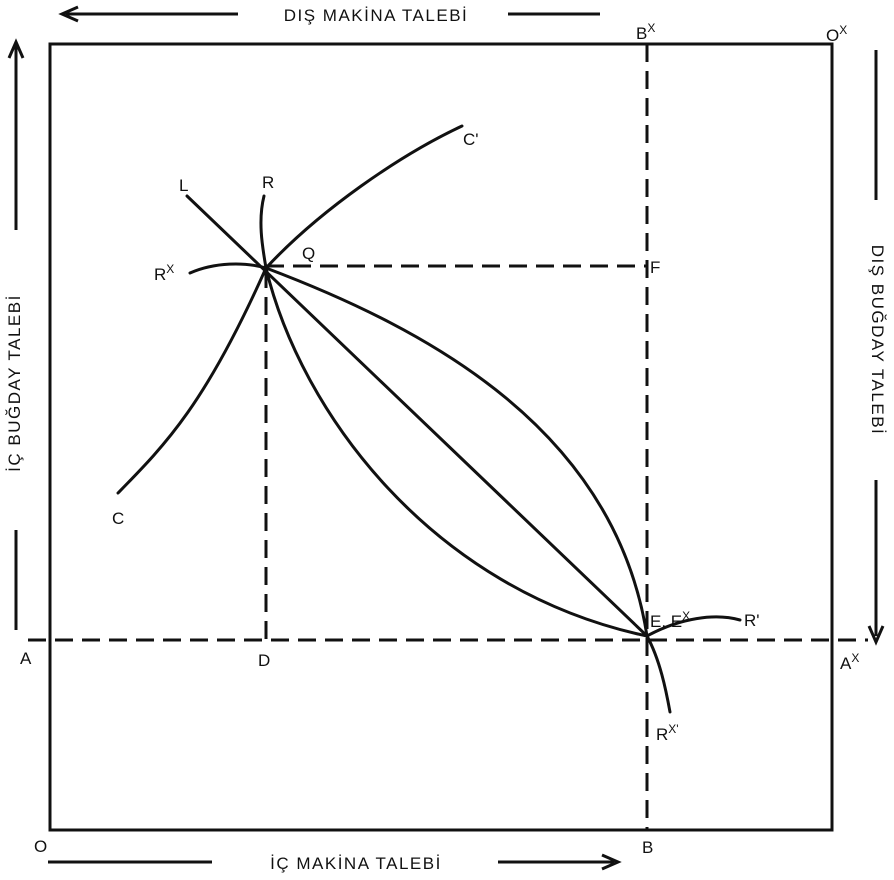  I want to click on arrowhead-left-up, so click(16, 48).